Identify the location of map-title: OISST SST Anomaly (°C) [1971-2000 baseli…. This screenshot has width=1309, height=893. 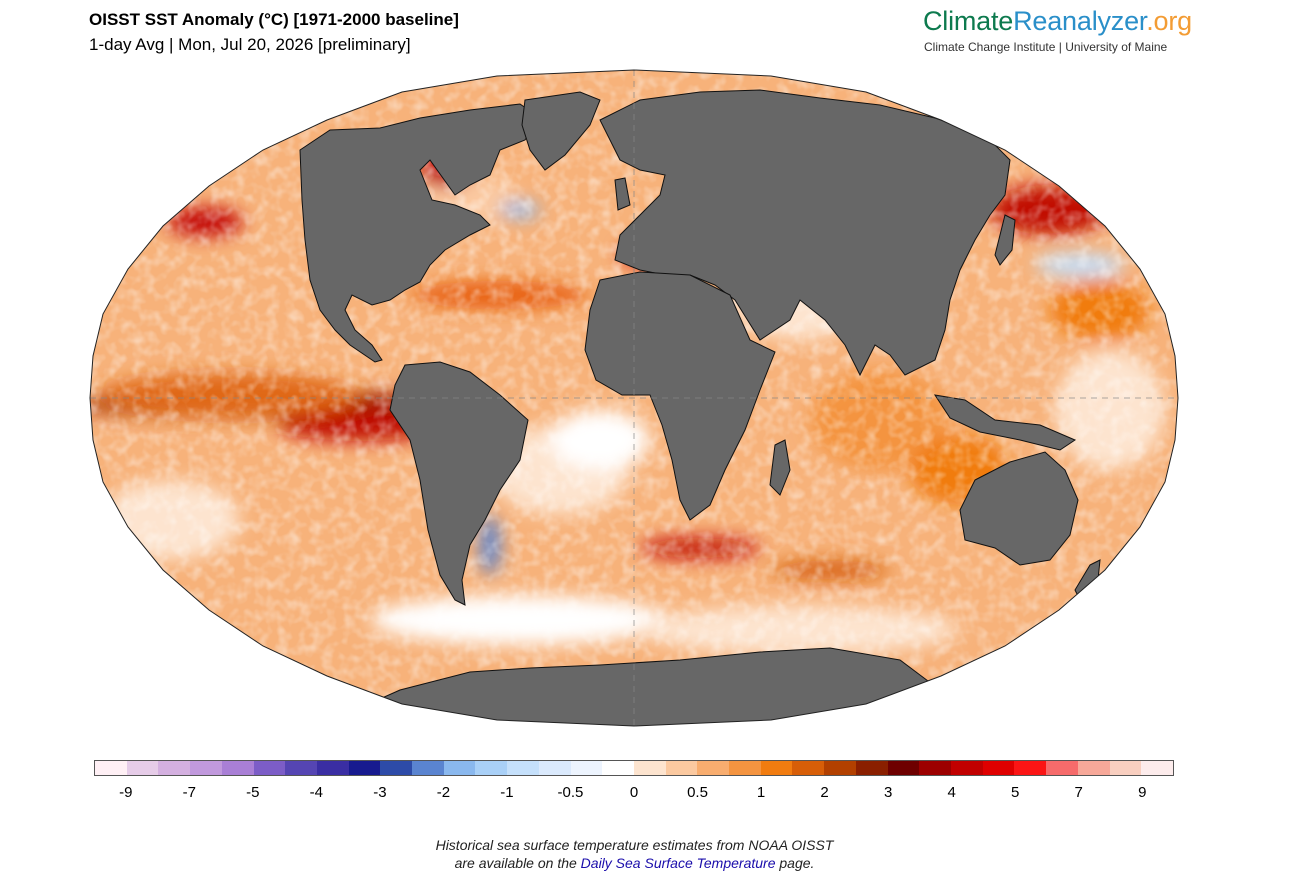
(274, 19).